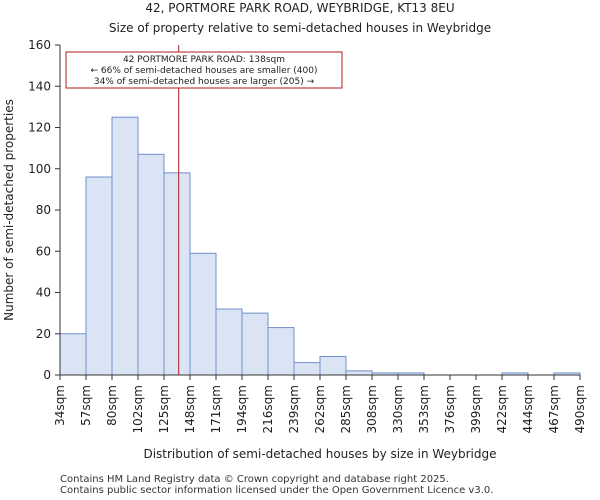 The image size is (600, 500). What do you see at coordinates (294, 409) in the screenshot?
I see `x-tick-label: 239sqm` at bounding box center [294, 409].